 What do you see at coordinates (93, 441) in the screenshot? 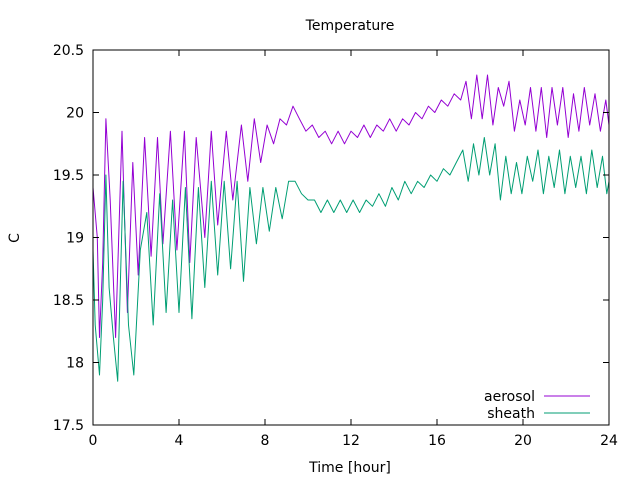
I see `x-tick-label: 0` at bounding box center [93, 441].